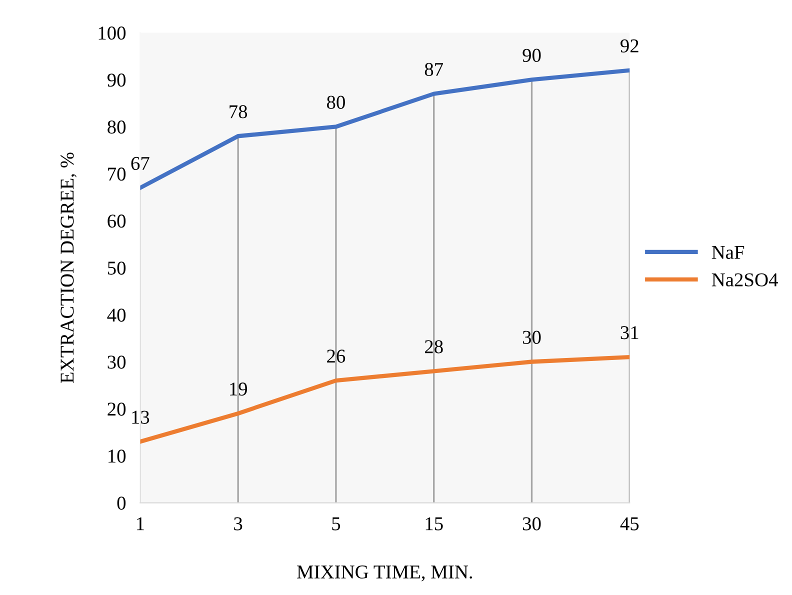 Image resolution: width=792 pixels, height=595 pixels. I want to click on x-tick-label: 3, so click(238, 523).